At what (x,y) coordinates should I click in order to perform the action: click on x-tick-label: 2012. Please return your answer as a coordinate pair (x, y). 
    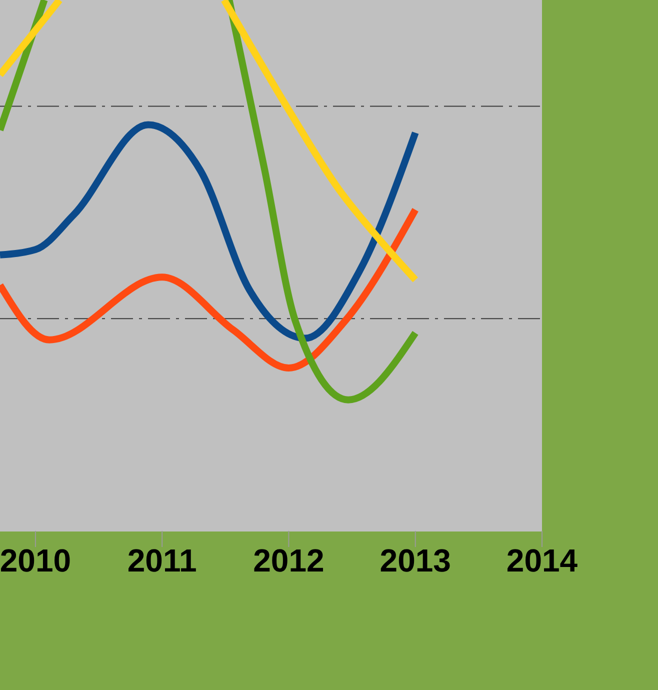
    Looking at the image, I should click on (288, 560).